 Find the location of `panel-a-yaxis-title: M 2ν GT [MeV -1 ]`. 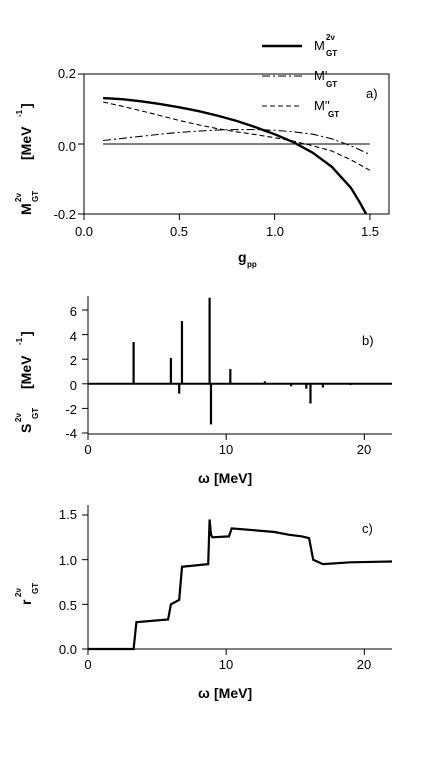

panel-a-yaxis-title: M 2ν GT [MeV -1 ] is located at coordinates (27, 159).